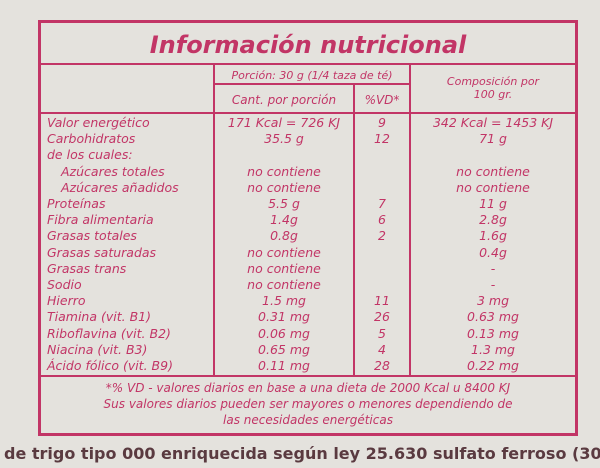 This screenshot has height=468, width=600. Describe the element at coordinates (382, 317) in the screenshot. I see `nutrient-value: 26` at that location.